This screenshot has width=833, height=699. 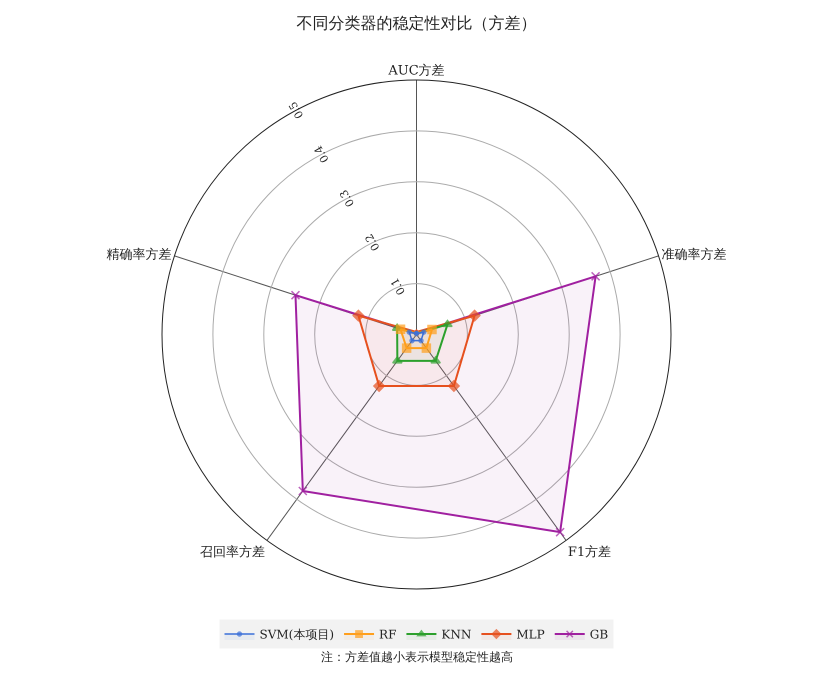 I want to click on legend-label: RF, so click(x=387, y=635).